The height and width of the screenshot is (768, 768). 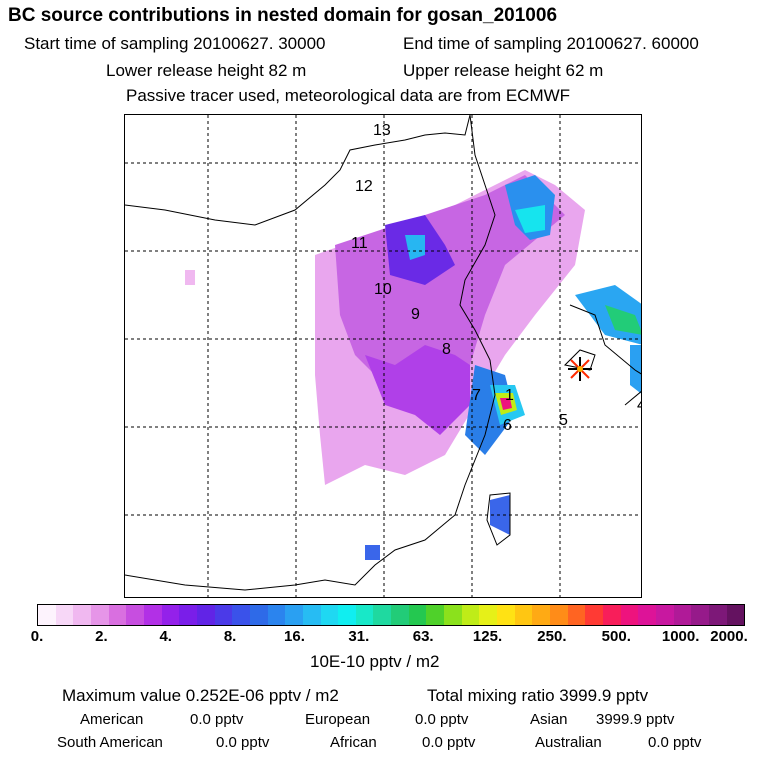 I want to click on region-value-american: 0.0 pptv, so click(x=217, y=719).